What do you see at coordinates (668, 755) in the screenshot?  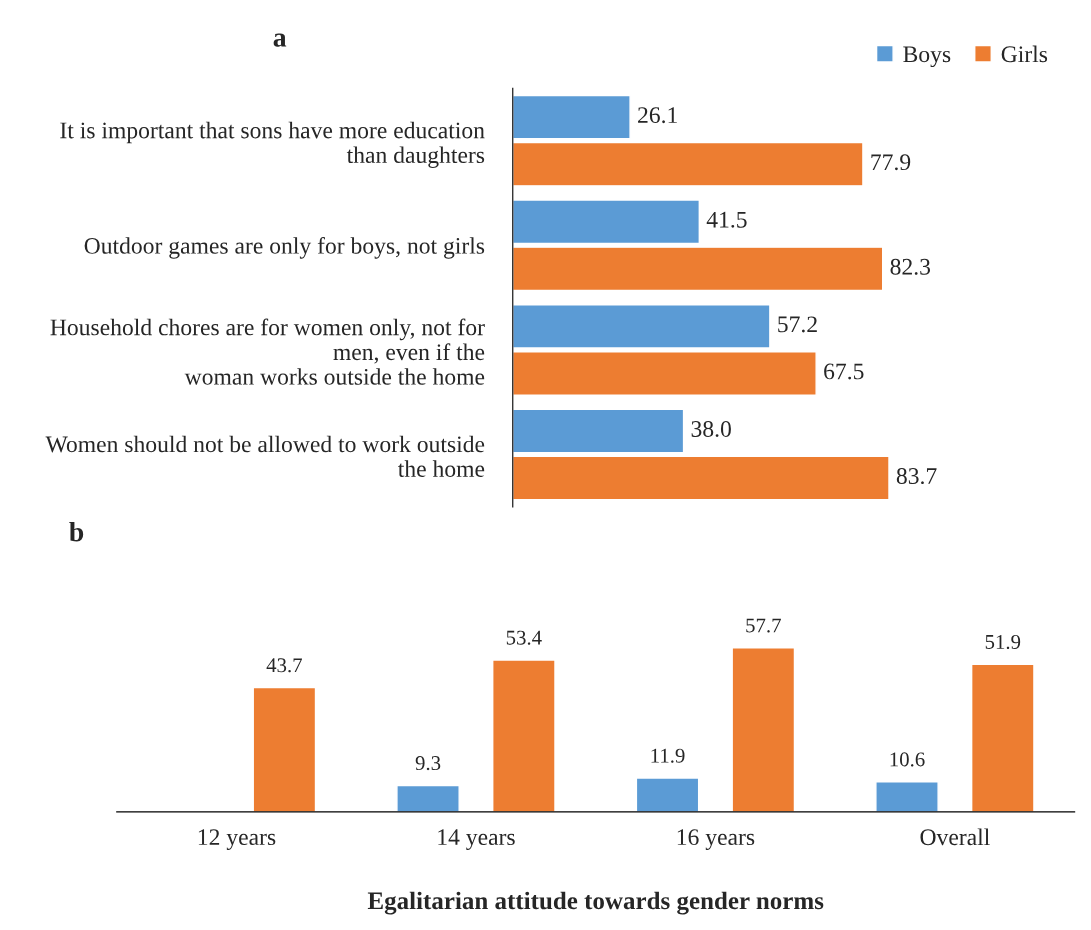 I see `data-label: 11.9` at bounding box center [668, 755].